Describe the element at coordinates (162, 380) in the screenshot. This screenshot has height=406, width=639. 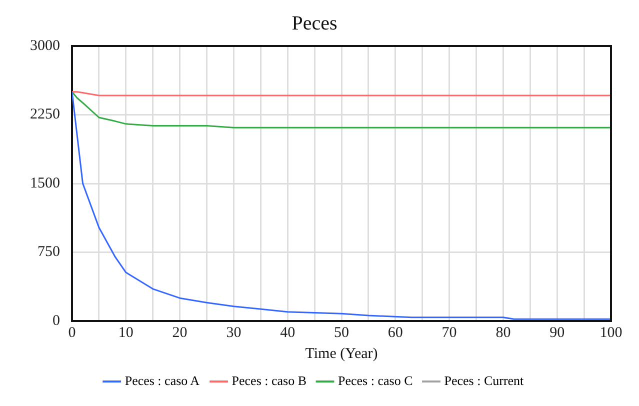
I see `legend-label: Peces : caso A` at that location.